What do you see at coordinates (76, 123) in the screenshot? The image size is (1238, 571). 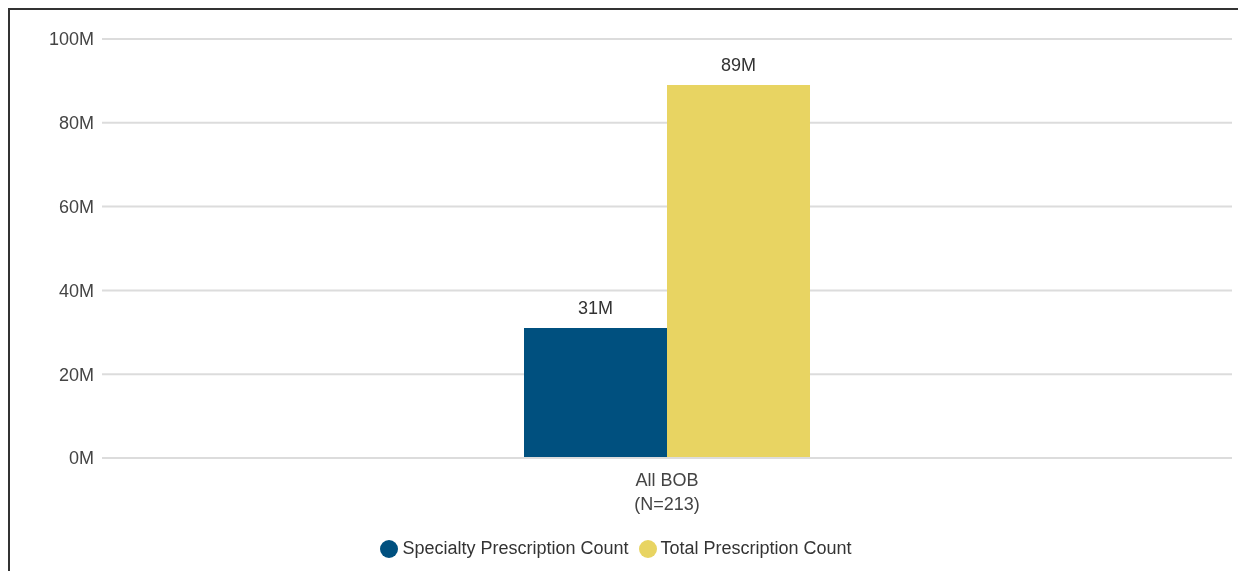 I see `y-tick-label: 80M` at bounding box center [76, 123].